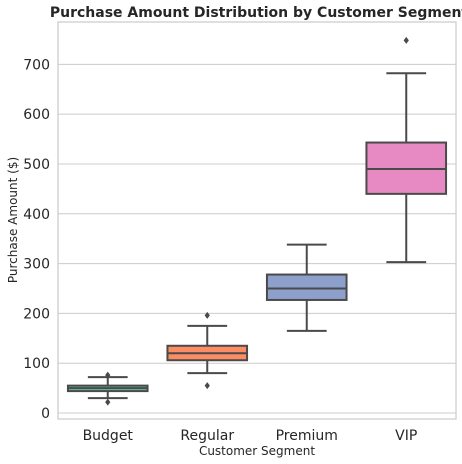 Image resolution: width=462 pixels, height=464 pixels. Describe the element at coordinates (307, 436) in the screenshot. I see `x-tick-label: Premium` at that location.